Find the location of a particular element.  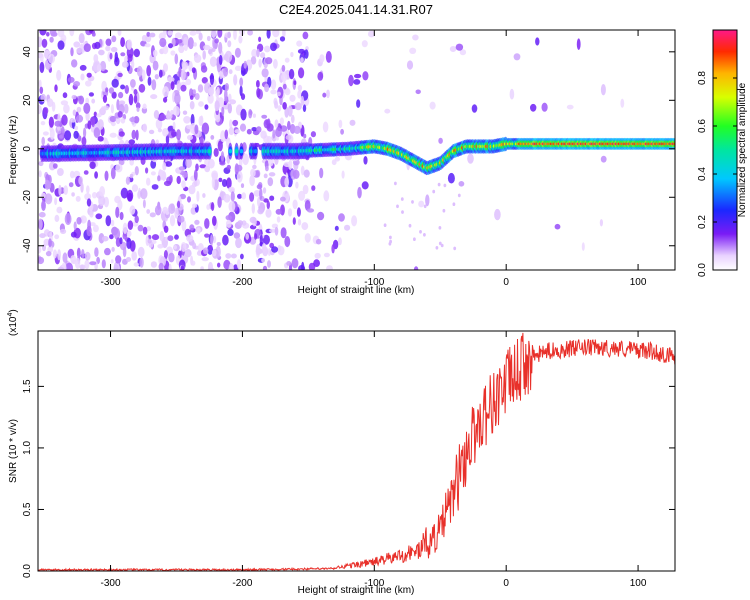

x-tick-label: -300 is located at coordinates (111, 583).